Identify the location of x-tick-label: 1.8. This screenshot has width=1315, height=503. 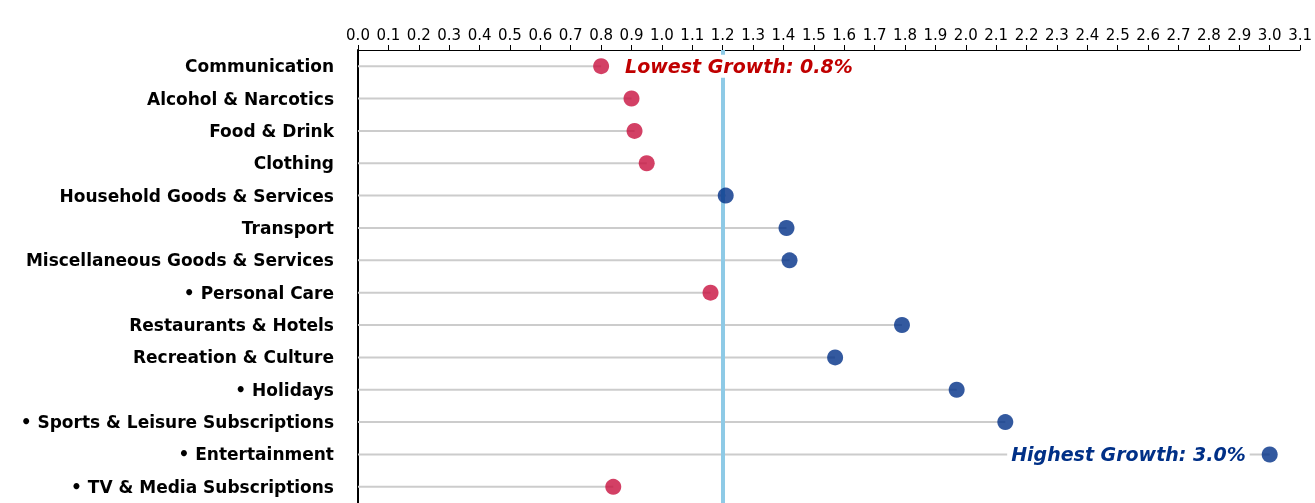
(905, 34).